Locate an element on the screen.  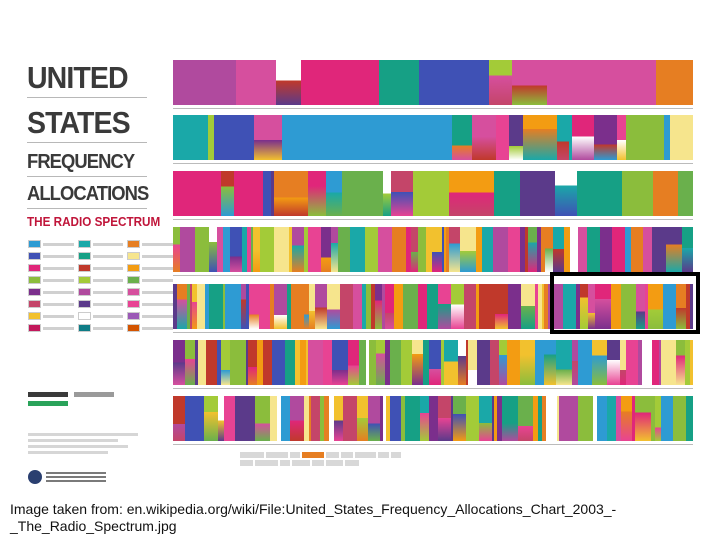
title-line-allocations: ALLOCATIONS is located at coordinates (88, 194).